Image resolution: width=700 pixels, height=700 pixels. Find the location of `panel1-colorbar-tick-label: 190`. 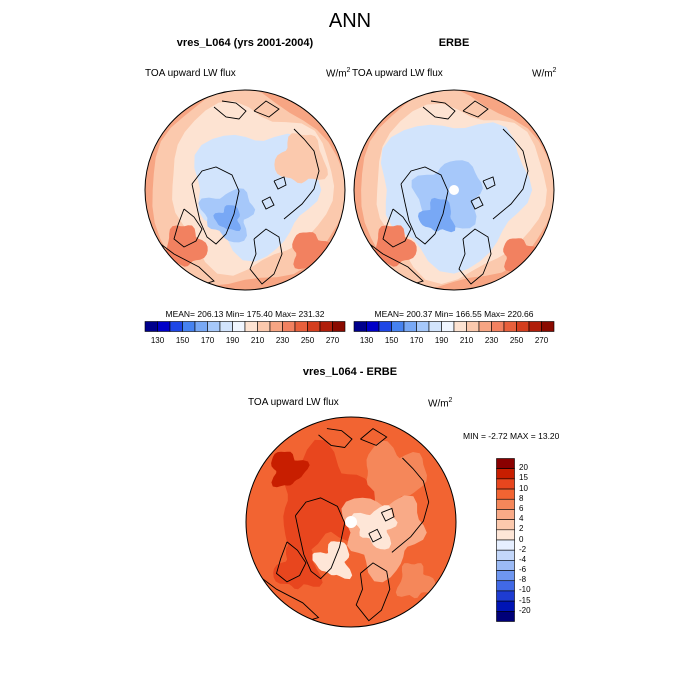

panel1-colorbar-tick-label: 190 is located at coordinates (232, 340).